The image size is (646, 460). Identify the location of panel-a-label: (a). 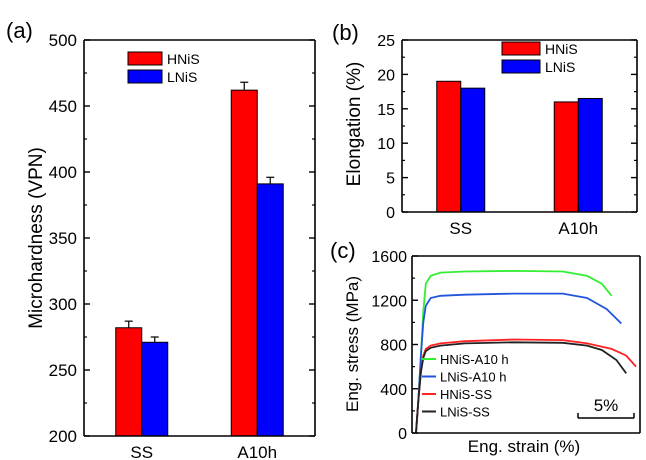
(19, 30).